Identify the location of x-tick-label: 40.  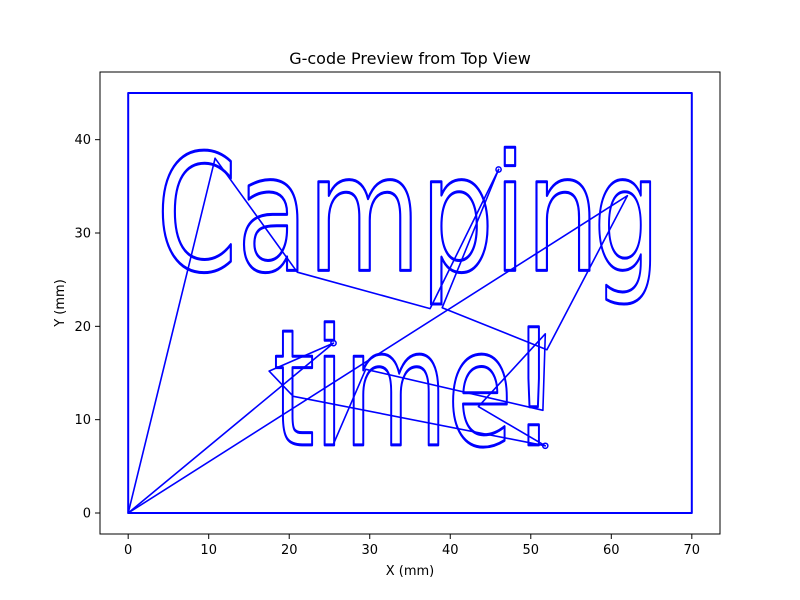
(450, 550).